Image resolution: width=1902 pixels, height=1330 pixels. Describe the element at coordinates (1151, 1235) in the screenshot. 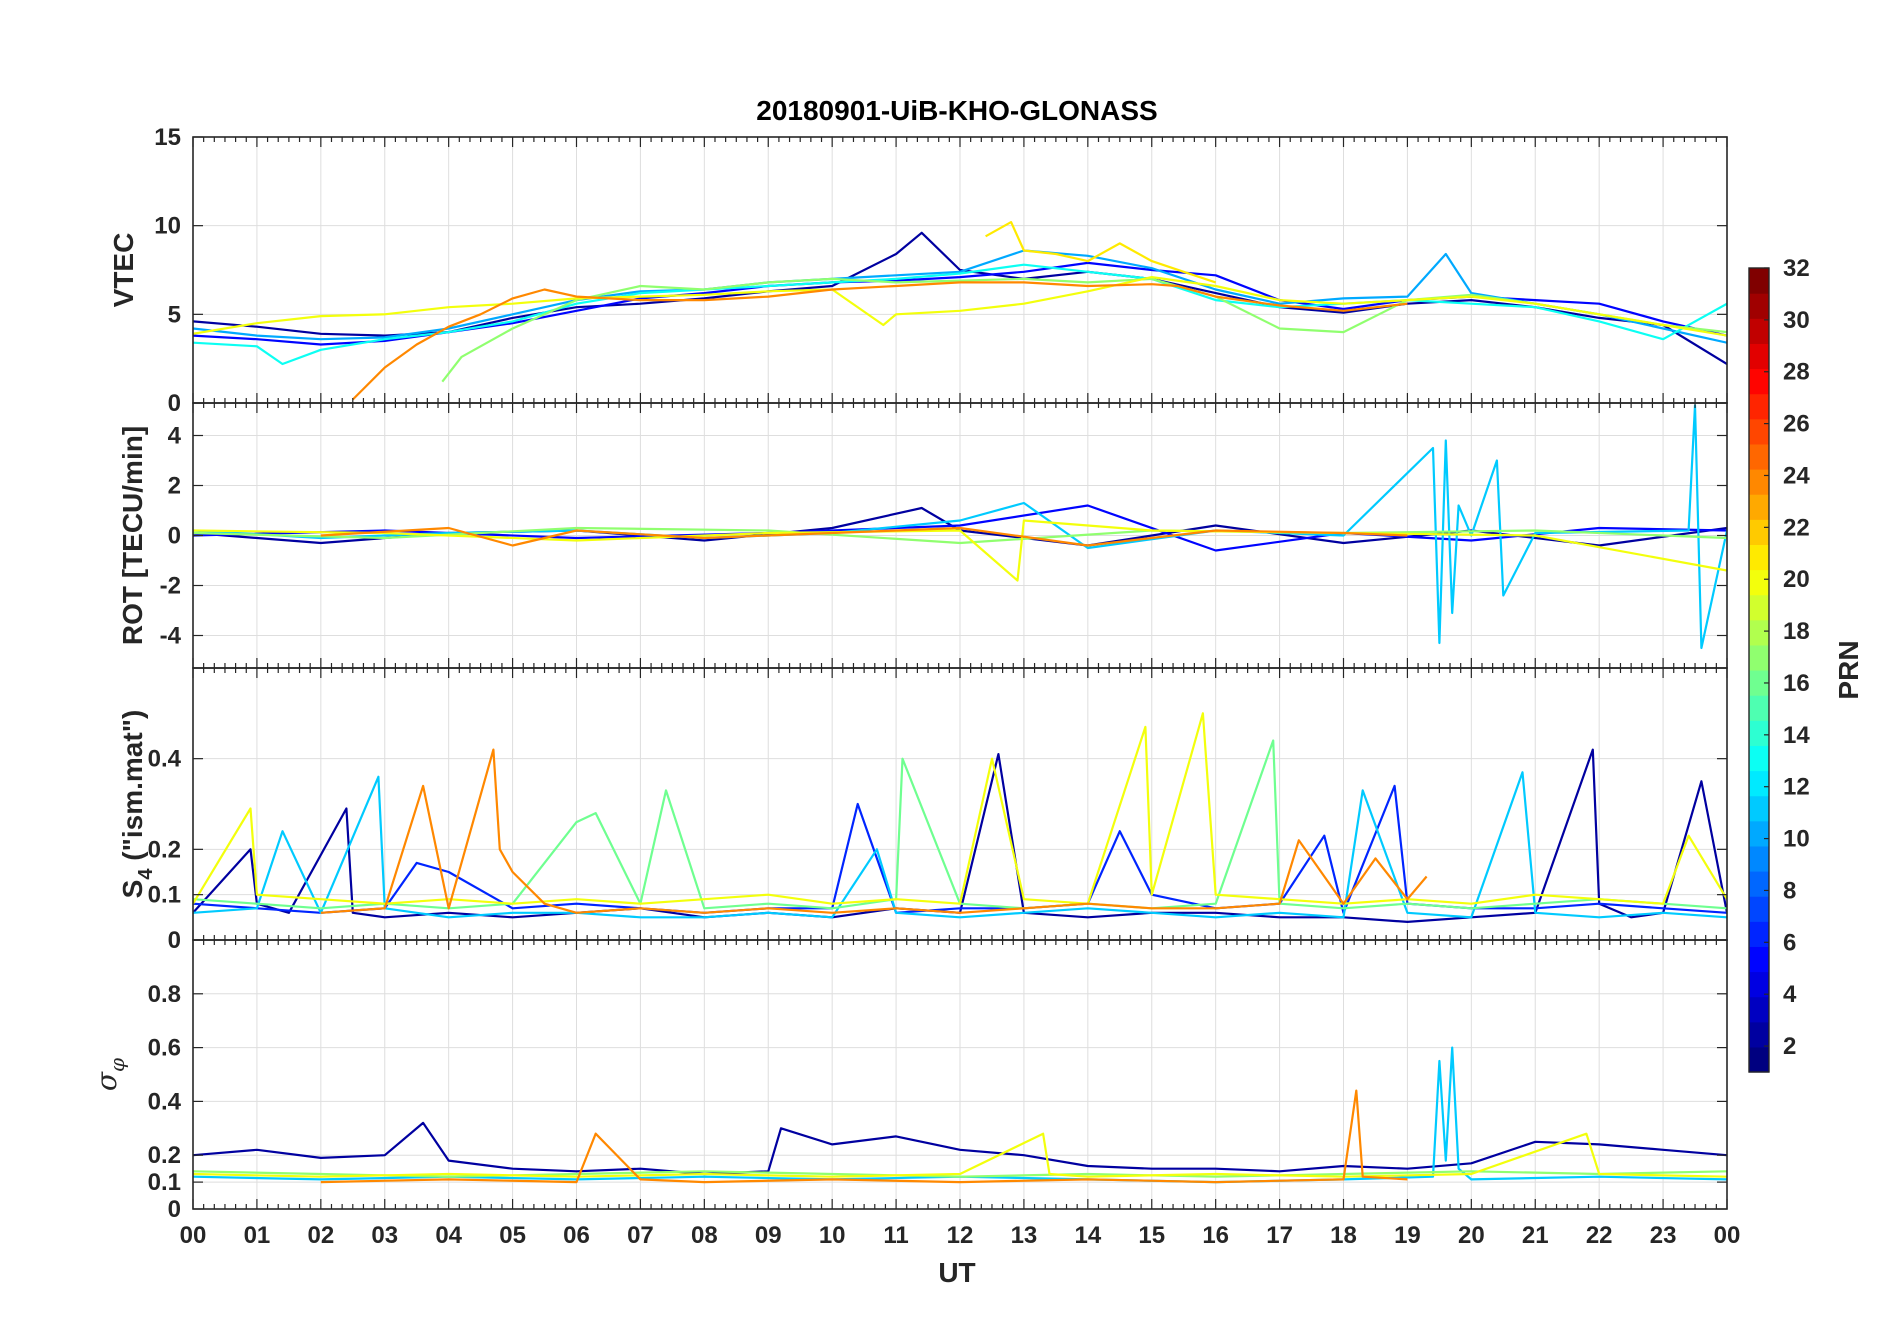

I see `x-tick-label: 15` at that location.